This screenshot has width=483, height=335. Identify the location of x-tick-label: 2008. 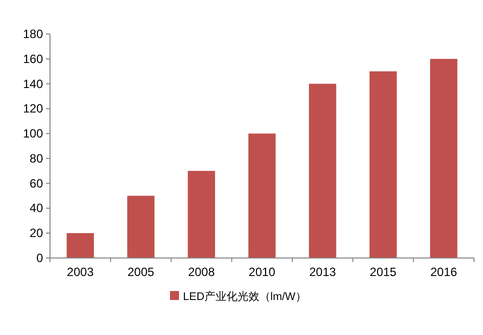
(202, 272).